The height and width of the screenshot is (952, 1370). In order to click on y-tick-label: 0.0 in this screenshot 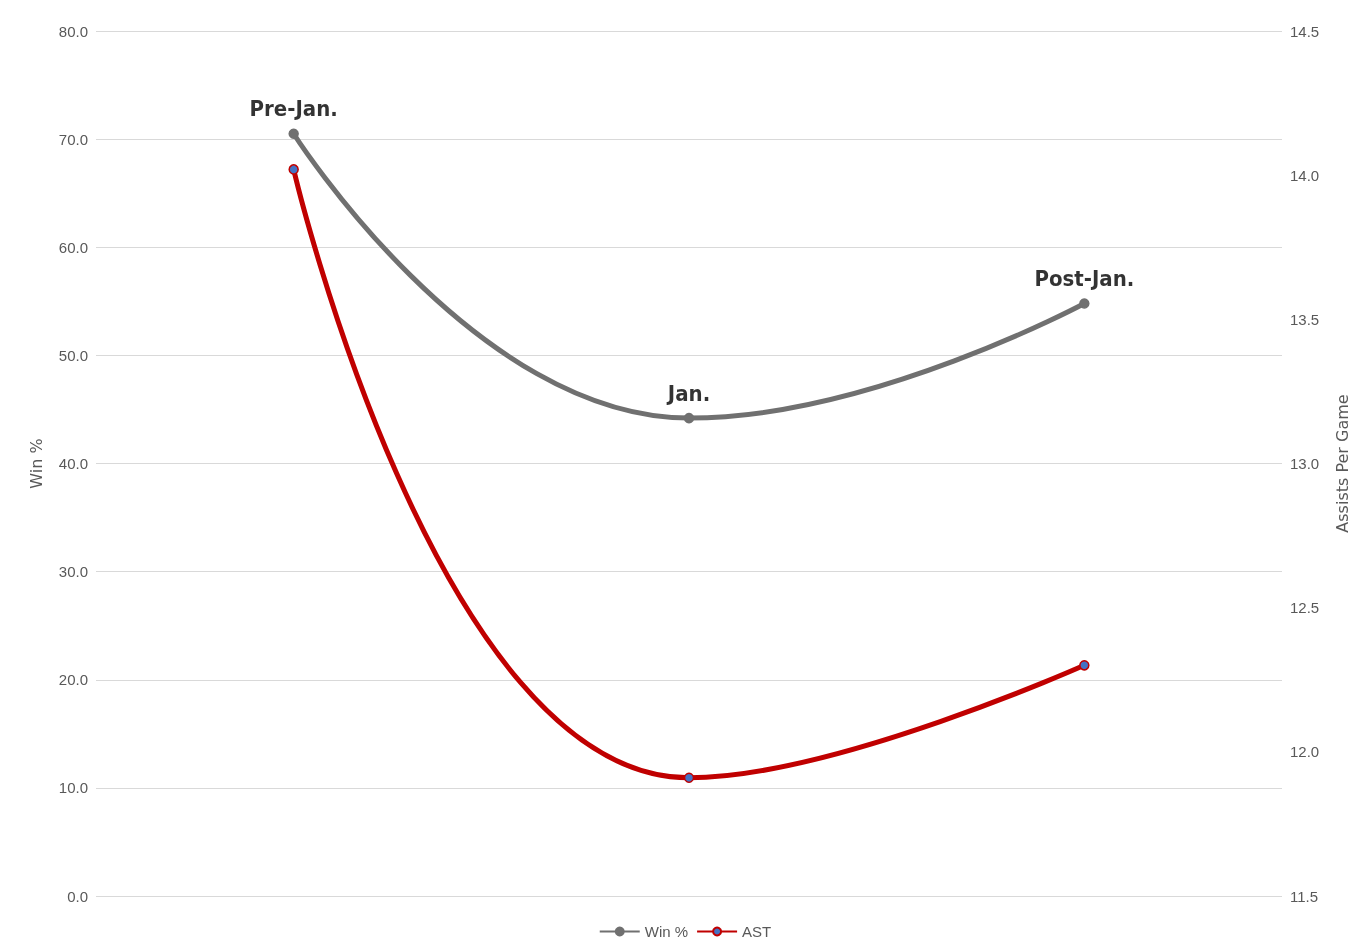, I will do `click(77, 896)`.